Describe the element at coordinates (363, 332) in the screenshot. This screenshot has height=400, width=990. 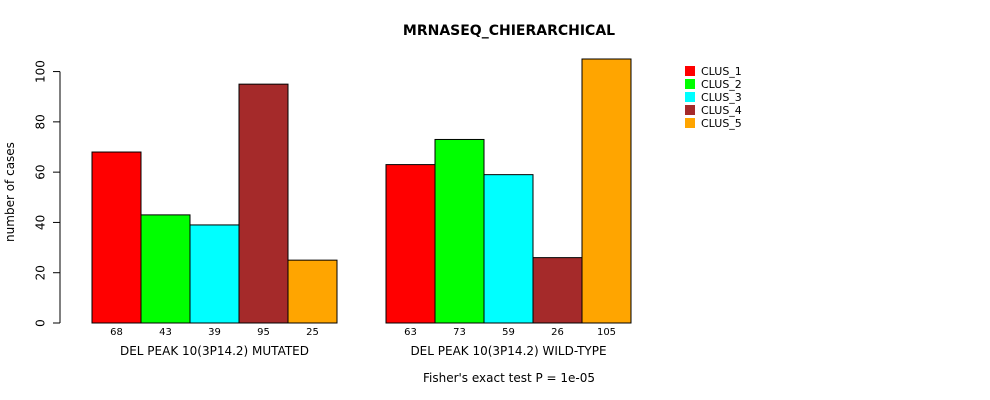
I see `value-labels: 68 43 39 95 25 63 73 59 26 105` at that location.